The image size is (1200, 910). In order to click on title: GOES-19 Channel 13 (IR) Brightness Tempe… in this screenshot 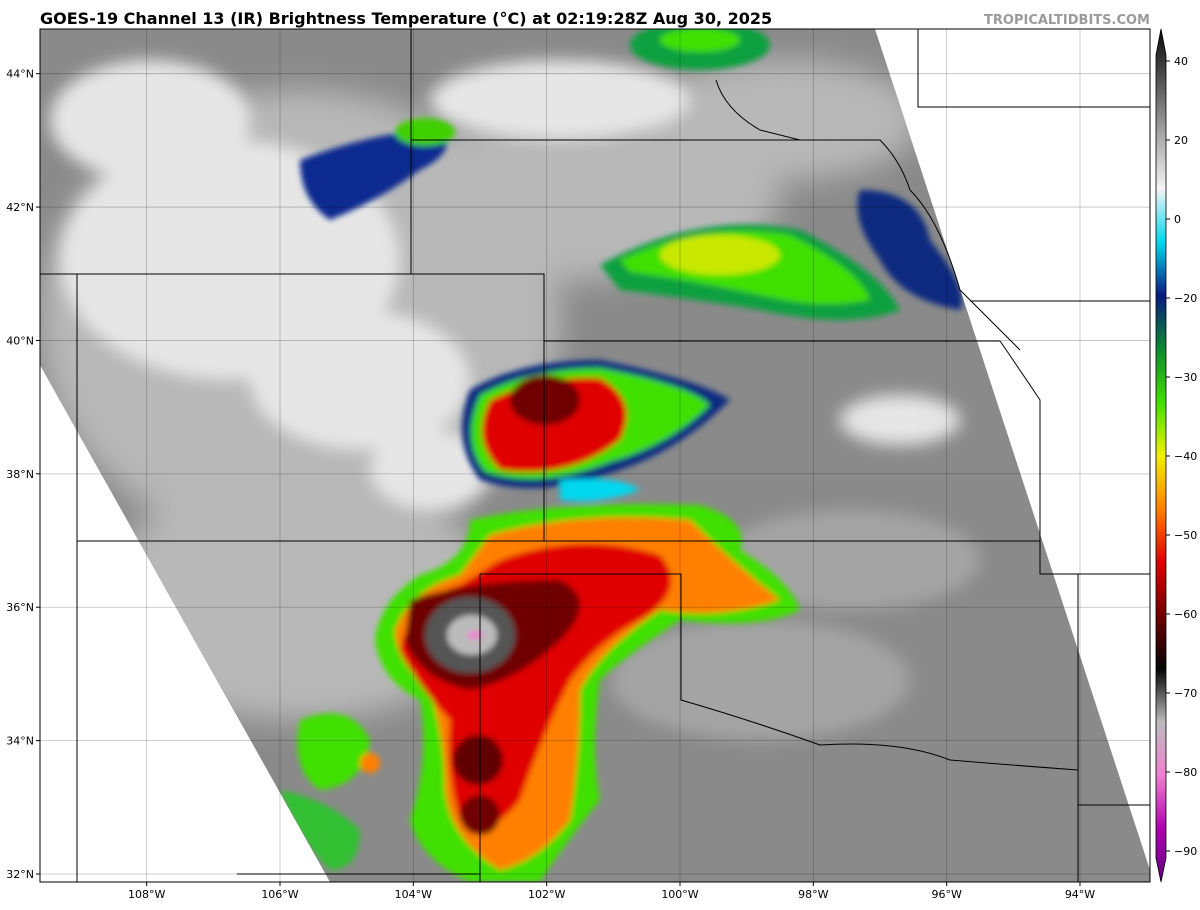, I will do `click(406, 18)`.